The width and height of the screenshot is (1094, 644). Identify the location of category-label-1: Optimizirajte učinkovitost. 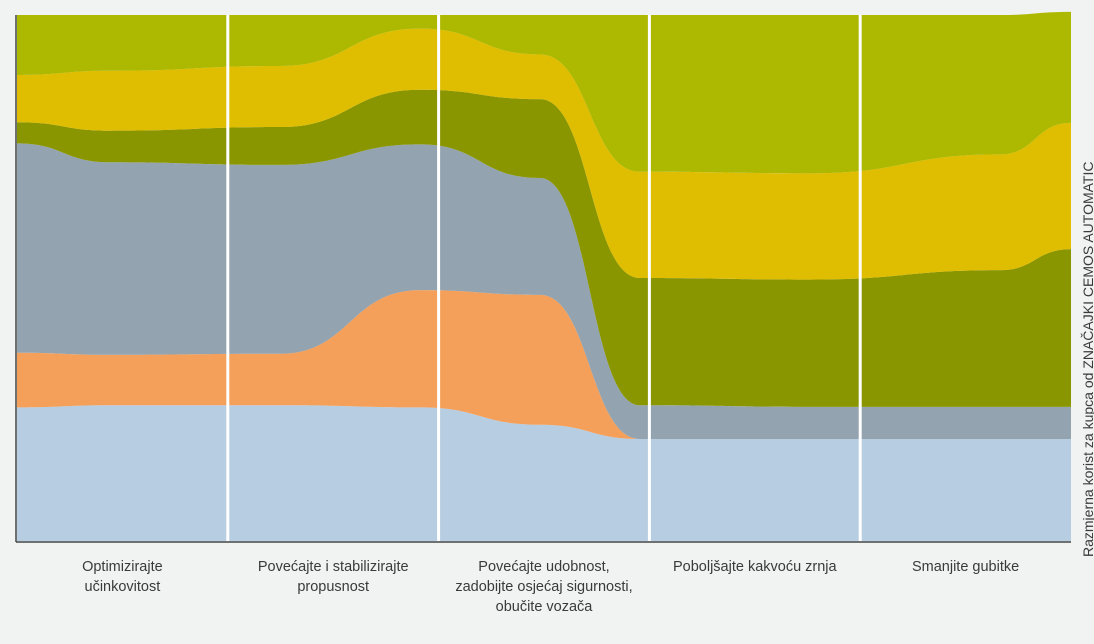
(122, 577).